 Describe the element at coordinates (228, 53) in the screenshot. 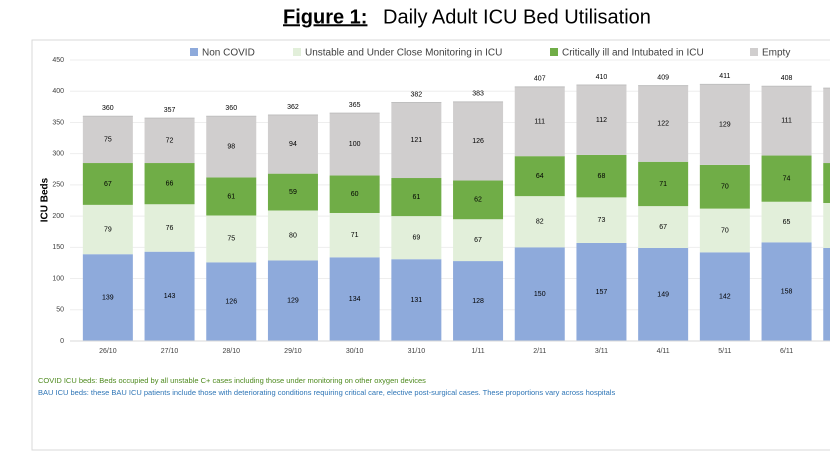

I see `legend-label: Non COVID` at that location.